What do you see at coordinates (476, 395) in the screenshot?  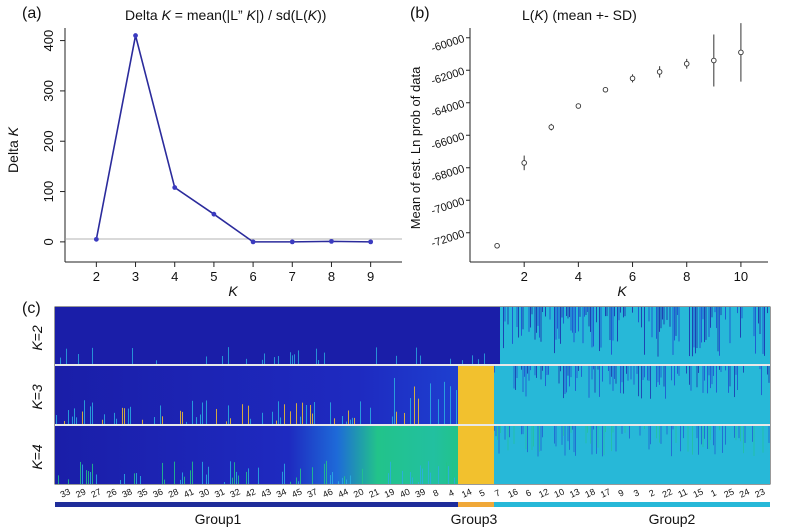 I see `k3-cluster-yellow` at bounding box center [476, 395].